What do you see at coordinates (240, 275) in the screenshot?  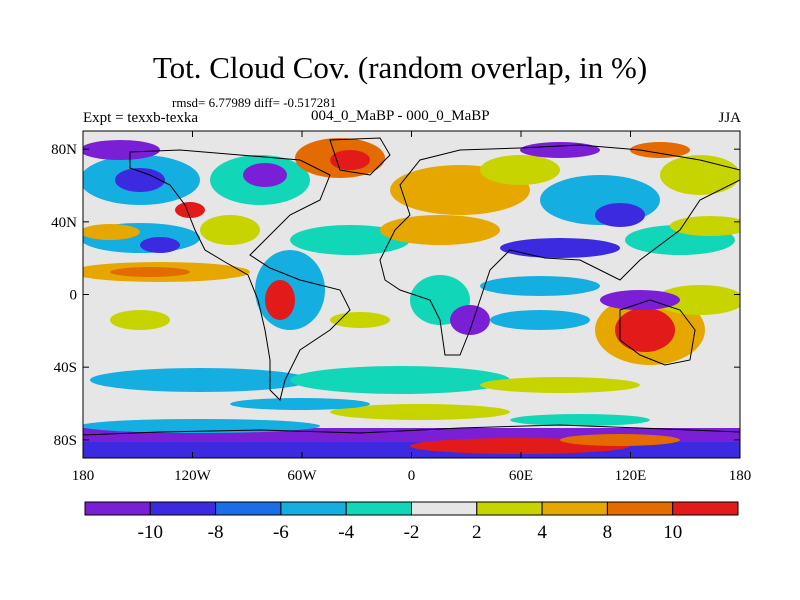 I see `coastline-americas` at bounding box center [240, 275].